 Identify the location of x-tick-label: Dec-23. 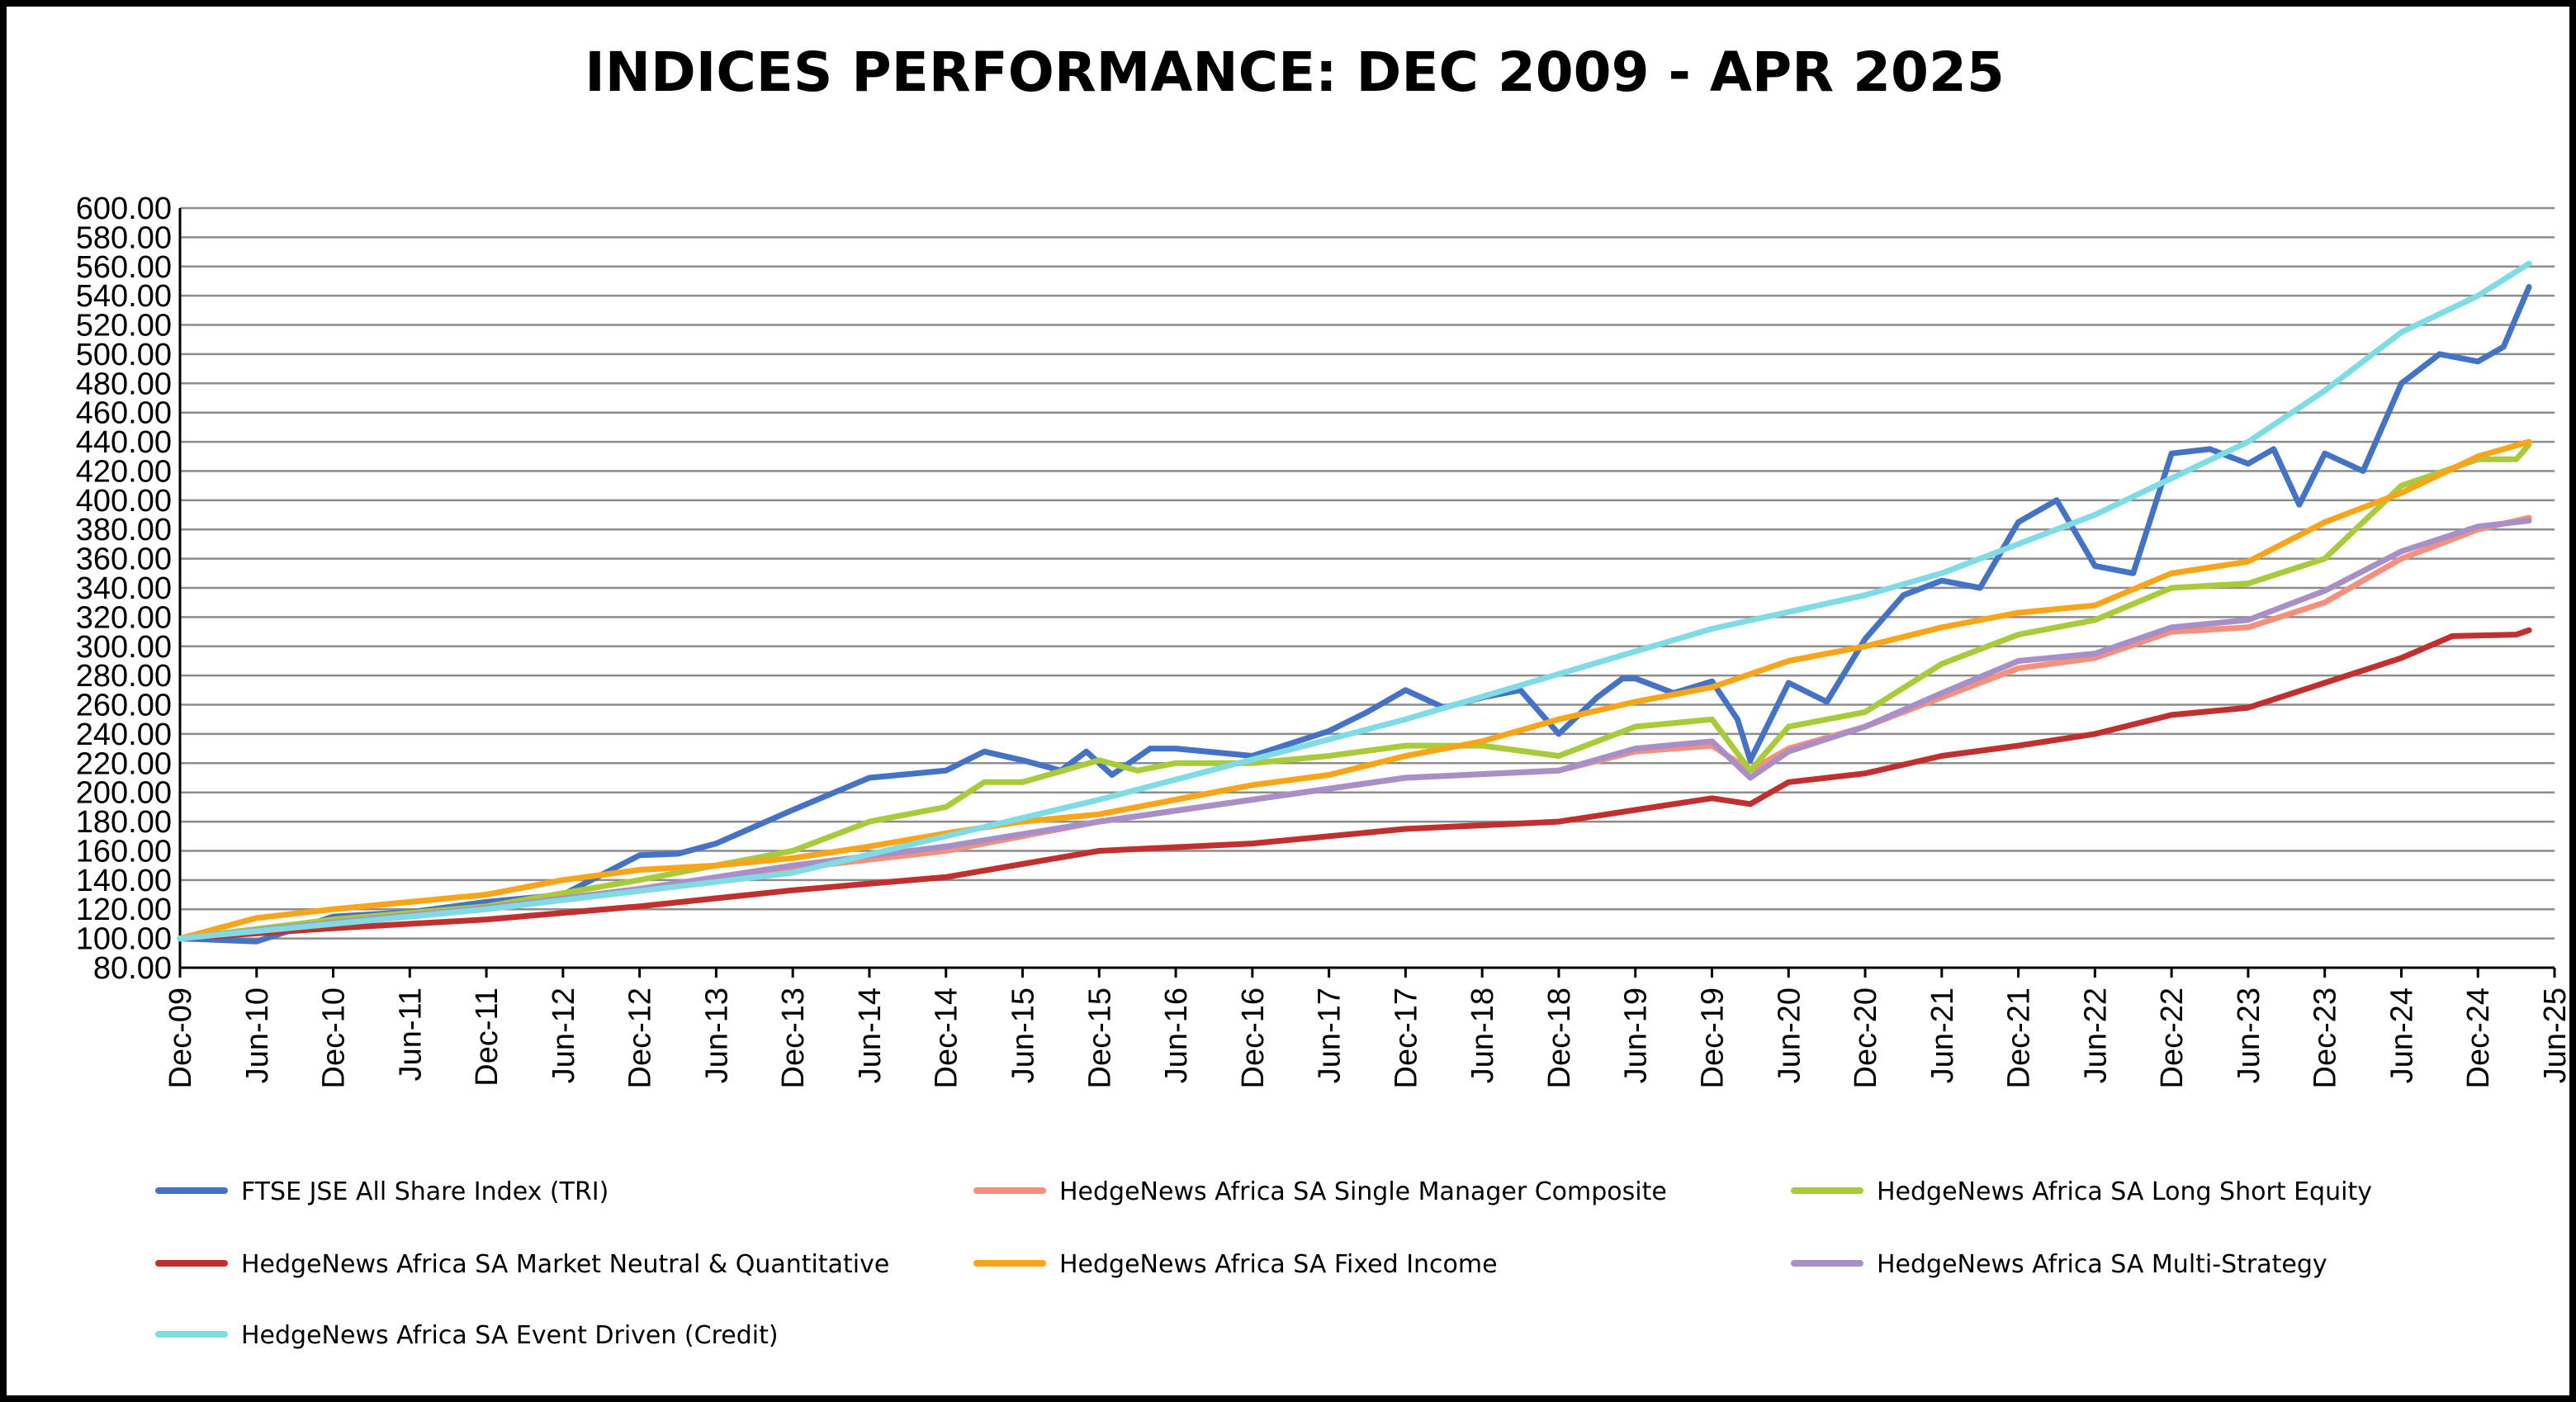
(2325, 1038).